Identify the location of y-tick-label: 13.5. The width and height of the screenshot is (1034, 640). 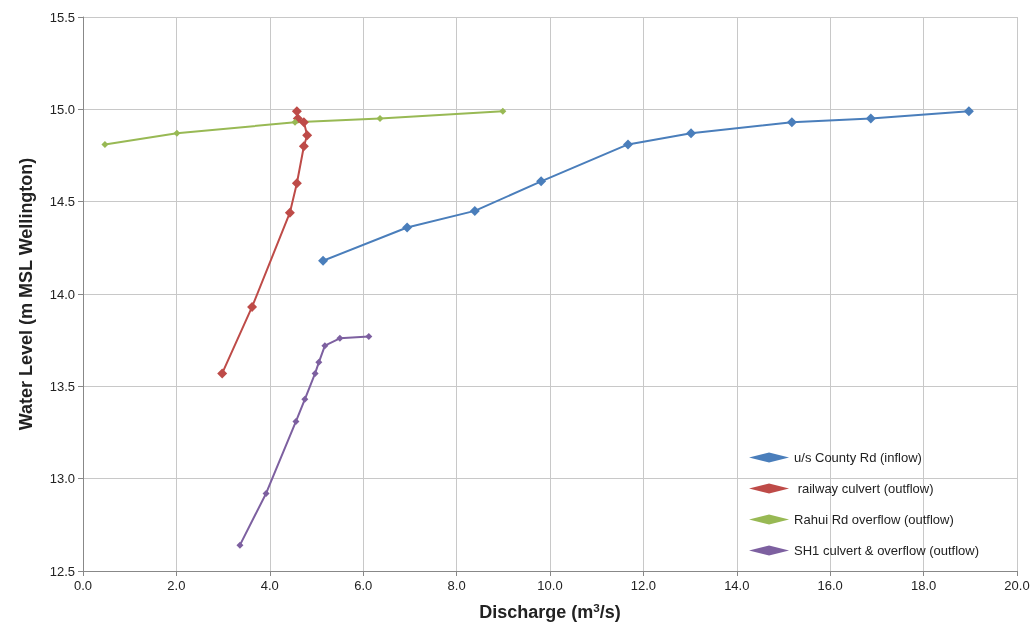
(62, 386).